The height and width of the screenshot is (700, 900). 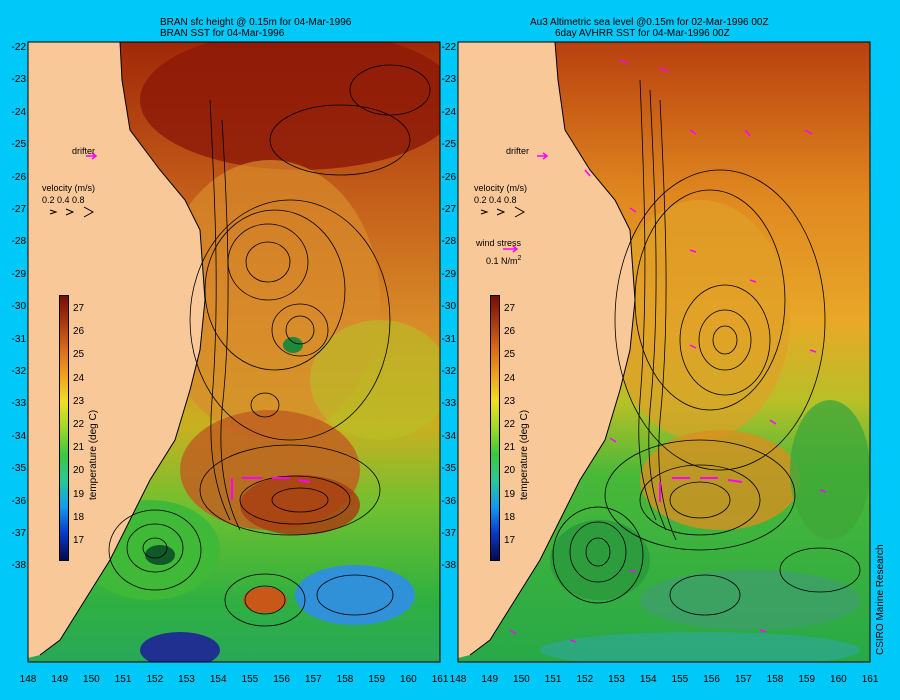 What do you see at coordinates (28, 679) in the screenshot?
I see `lon-tick-label: 148` at bounding box center [28, 679].